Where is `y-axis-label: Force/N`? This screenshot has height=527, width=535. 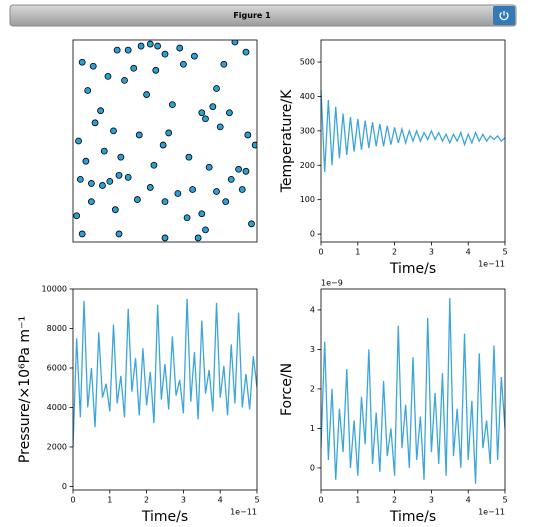 y-axis-label: Force/N is located at coordinates (287, 389).